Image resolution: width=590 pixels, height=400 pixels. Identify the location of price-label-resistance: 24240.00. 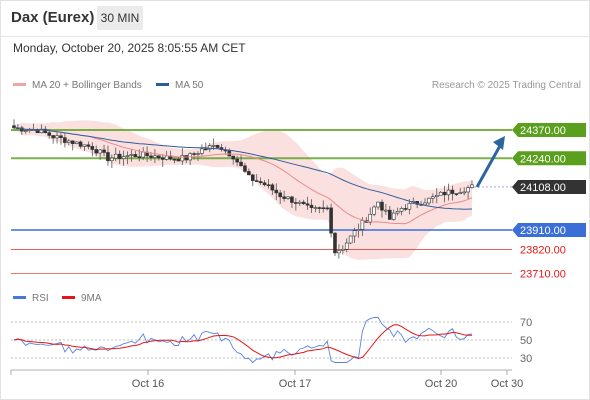
(543, 159).